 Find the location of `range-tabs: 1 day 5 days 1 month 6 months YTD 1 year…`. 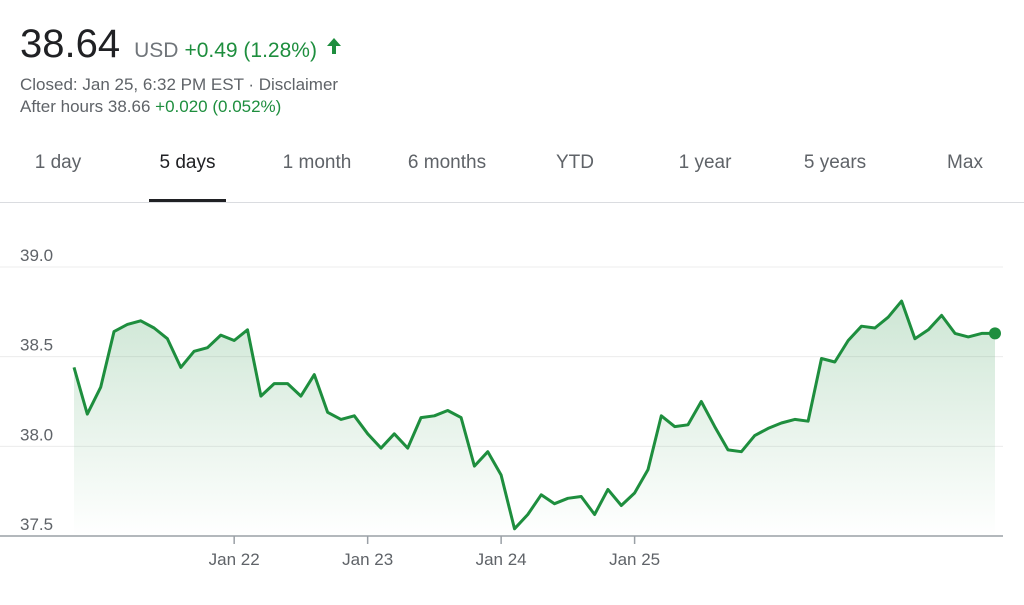

range-tabs: 1 day 5 days 1 month 6 months YTD 1 year… is located at coordinates (512, 170).